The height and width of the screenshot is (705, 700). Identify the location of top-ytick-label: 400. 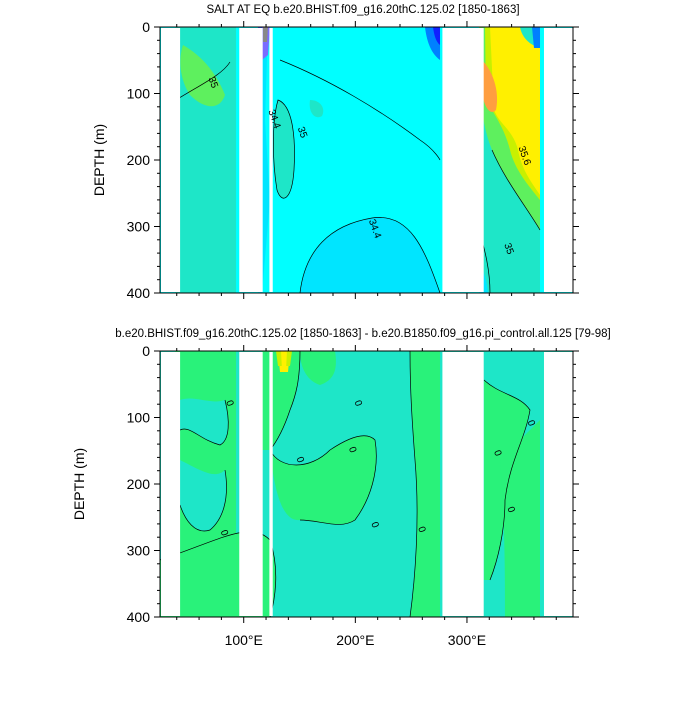
(139, 293).